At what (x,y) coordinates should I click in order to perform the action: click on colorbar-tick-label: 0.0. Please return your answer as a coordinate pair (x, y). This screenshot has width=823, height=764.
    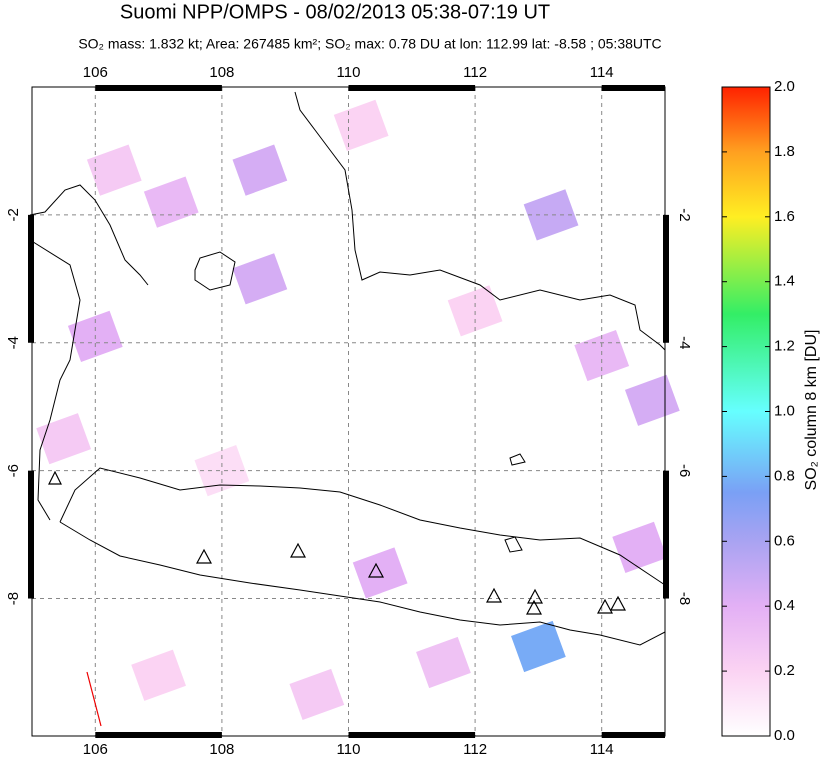
    Looking at the image, I should click on (784, 735).